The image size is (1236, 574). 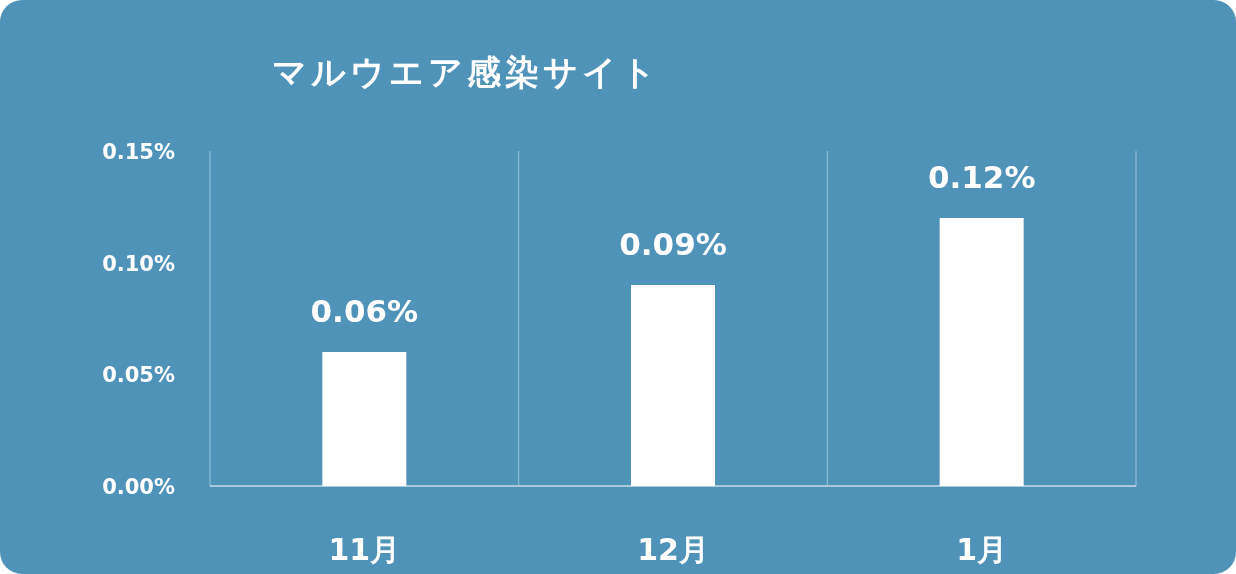 I want to click on data-label: 0.09%, so click(x=673, y=244).